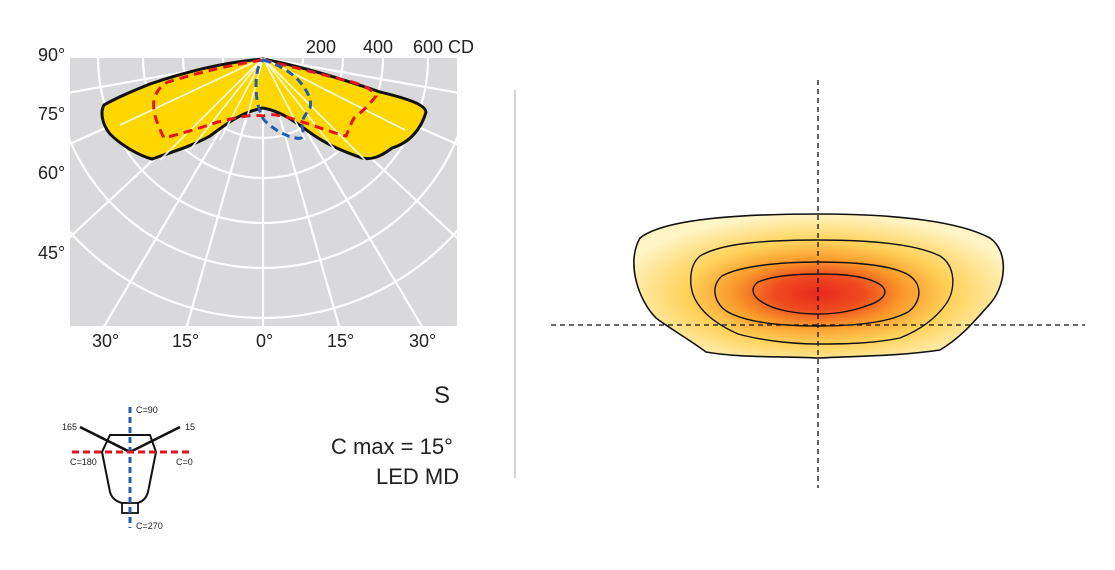 The image size is (1115, 570). Describe the element at coordinates (378, 47) in the screenshot. I see `intensity-label-400: 400` at that location.